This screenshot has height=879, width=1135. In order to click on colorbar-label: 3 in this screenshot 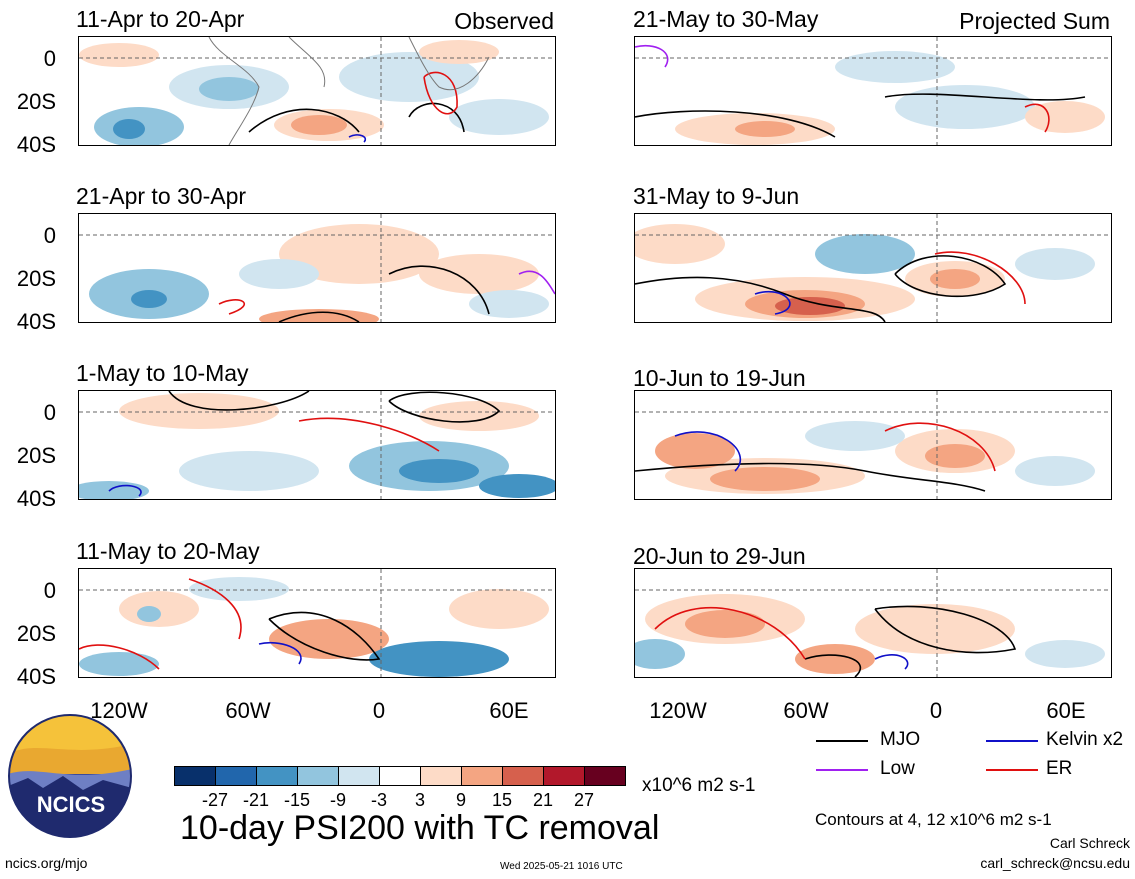, I will do `click(419, 800)`.